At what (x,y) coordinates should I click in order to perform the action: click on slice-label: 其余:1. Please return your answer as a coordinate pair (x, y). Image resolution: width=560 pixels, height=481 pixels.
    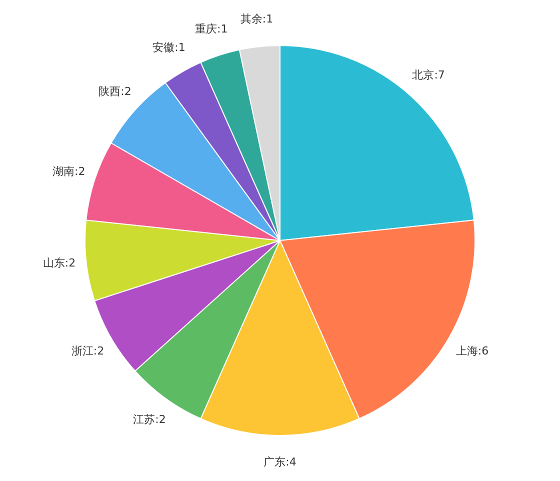
    Looking at the image, I should click on (257, 19).